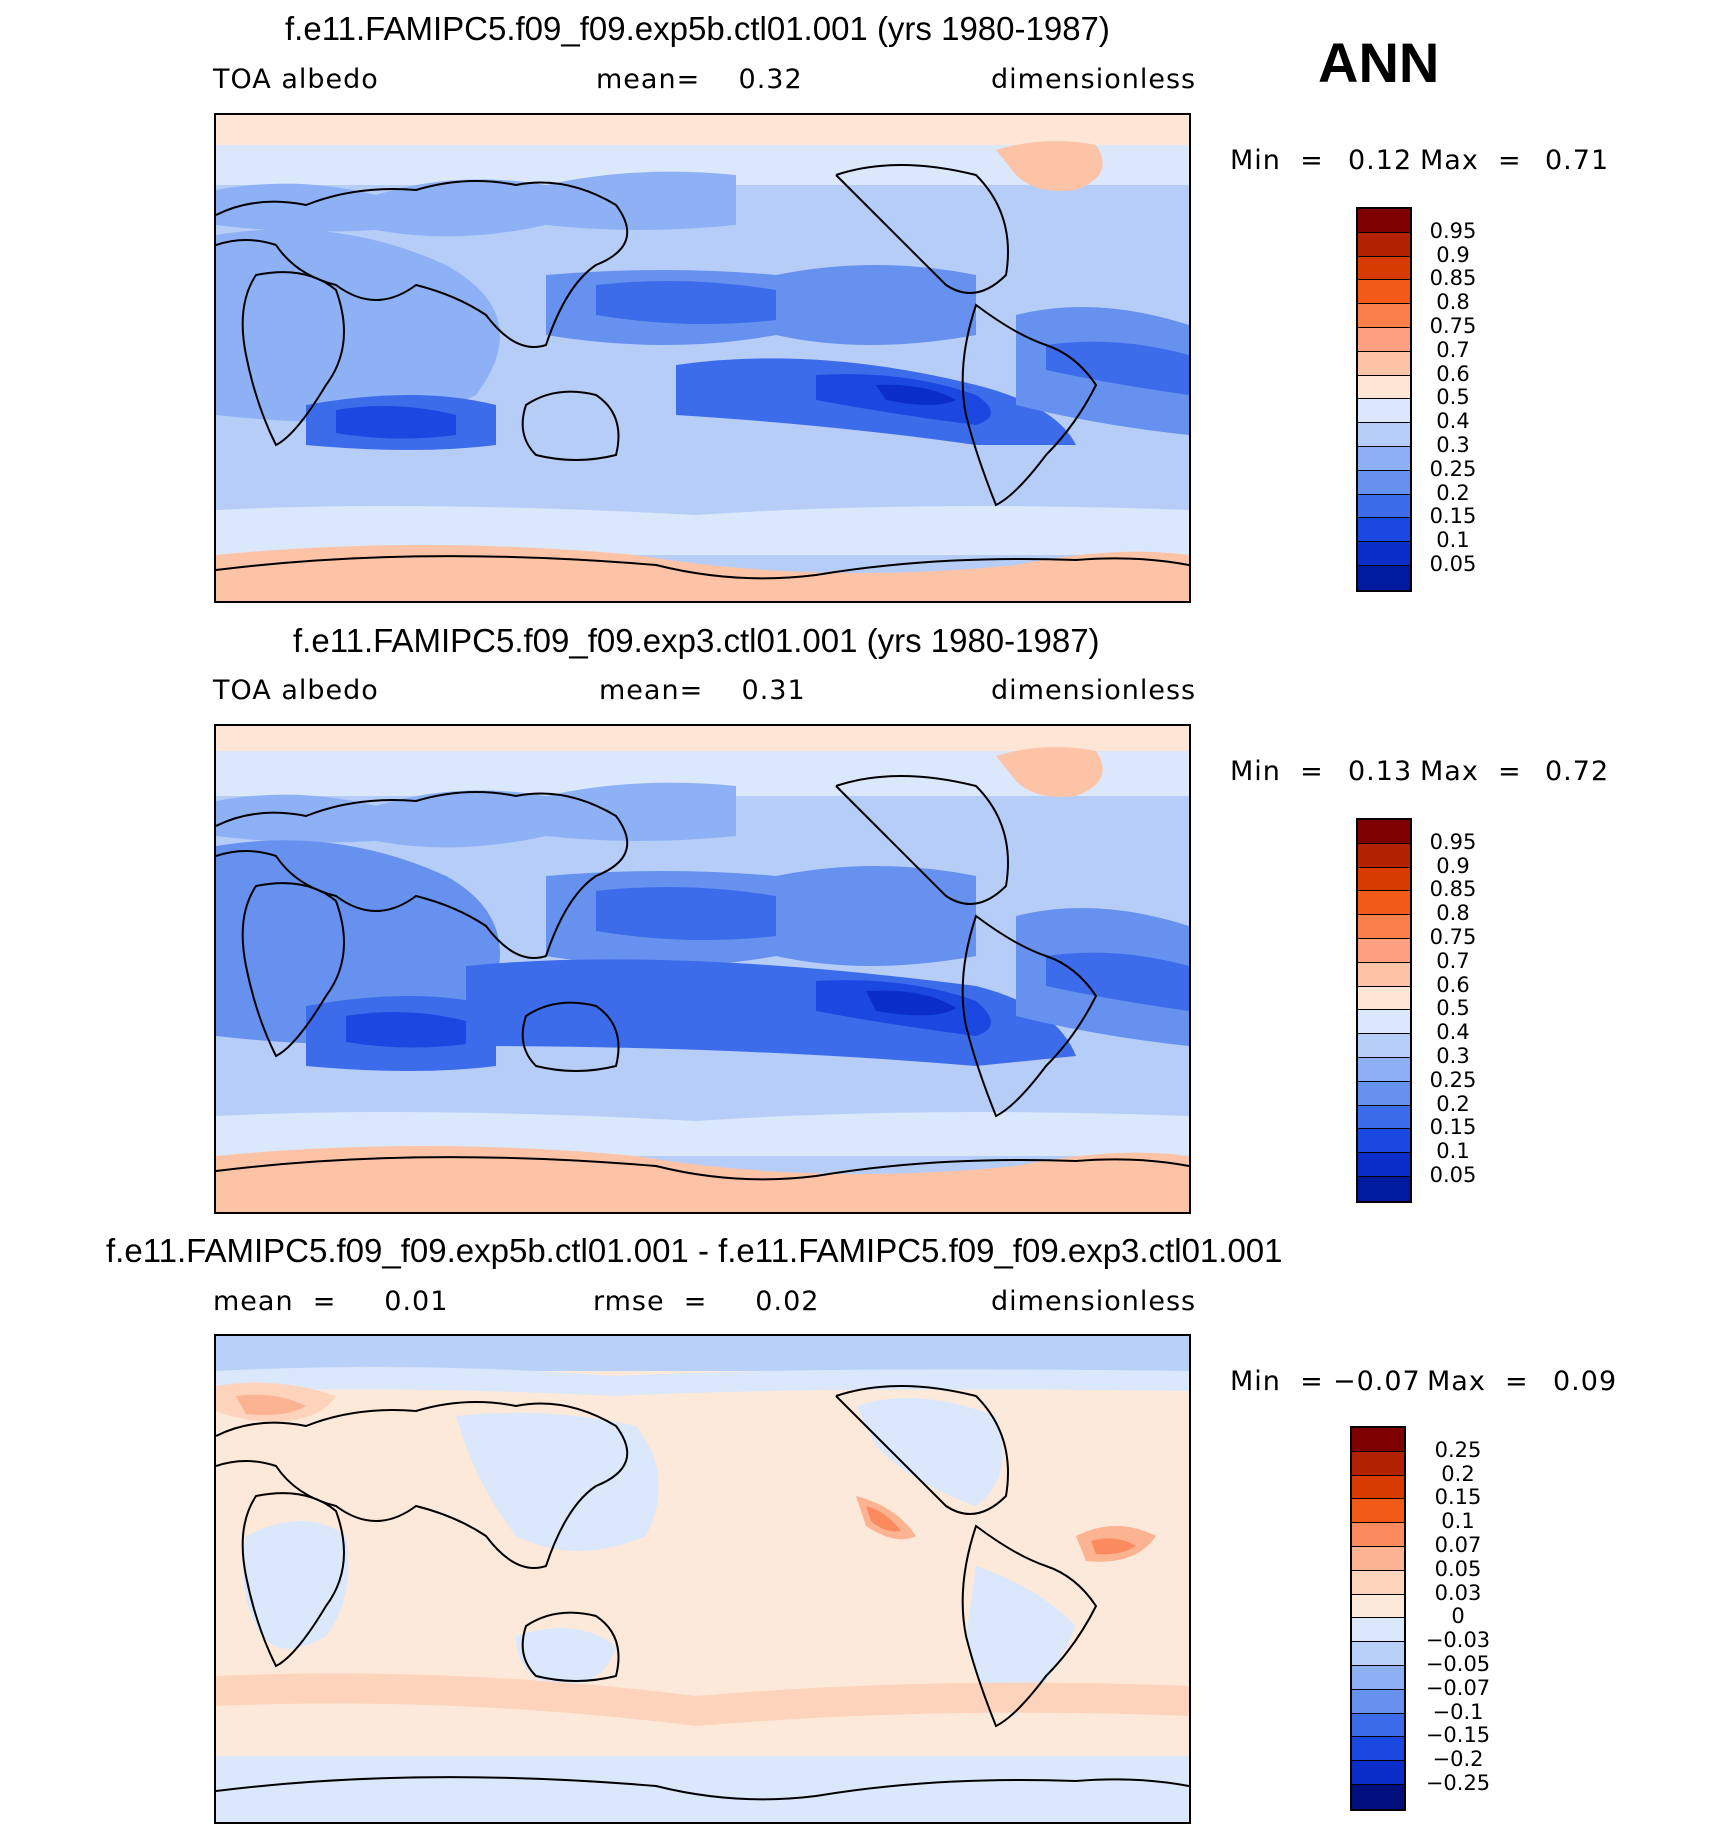 This screenshot has height=1824, width=1710. Describe the element at coordinates (1453, 373) in the screenshot. I see `colorbar-tick-label: 0.6` at that location.